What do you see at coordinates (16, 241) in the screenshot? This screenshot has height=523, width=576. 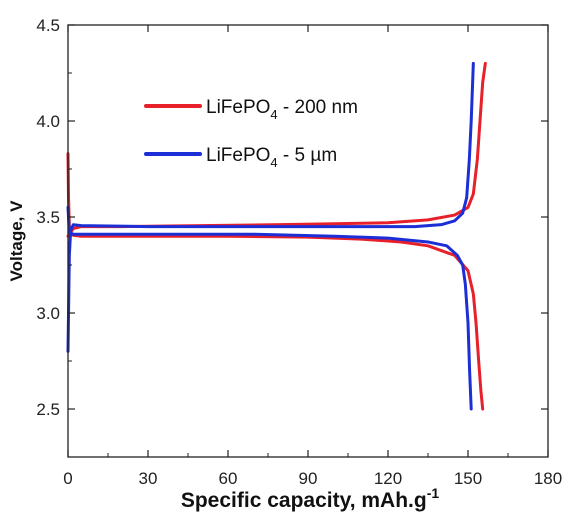 I see `y-axis-title: Voltage, V` at bounding box center [16, 241].